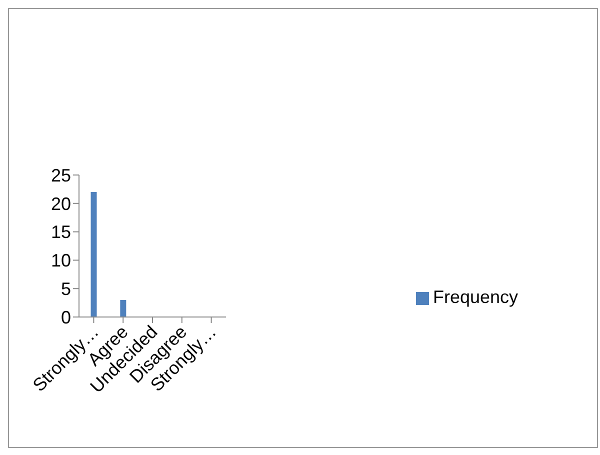  Describe the element at coordinates (60, 232) in the screenshot. I see `y-tick-label: 15` at that location.